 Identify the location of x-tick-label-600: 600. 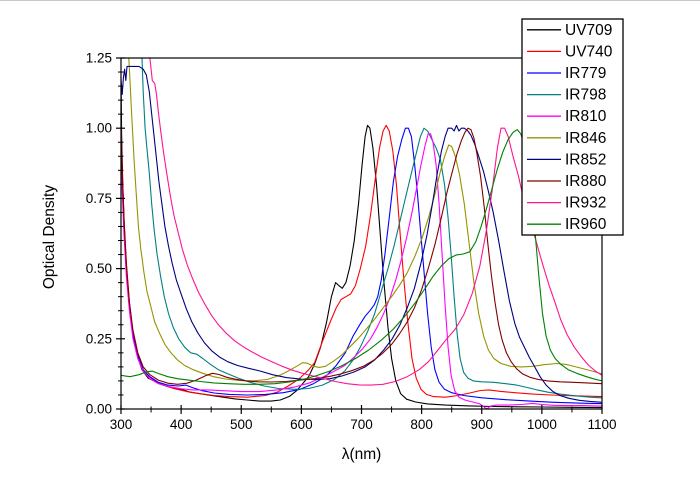
(301, 424).